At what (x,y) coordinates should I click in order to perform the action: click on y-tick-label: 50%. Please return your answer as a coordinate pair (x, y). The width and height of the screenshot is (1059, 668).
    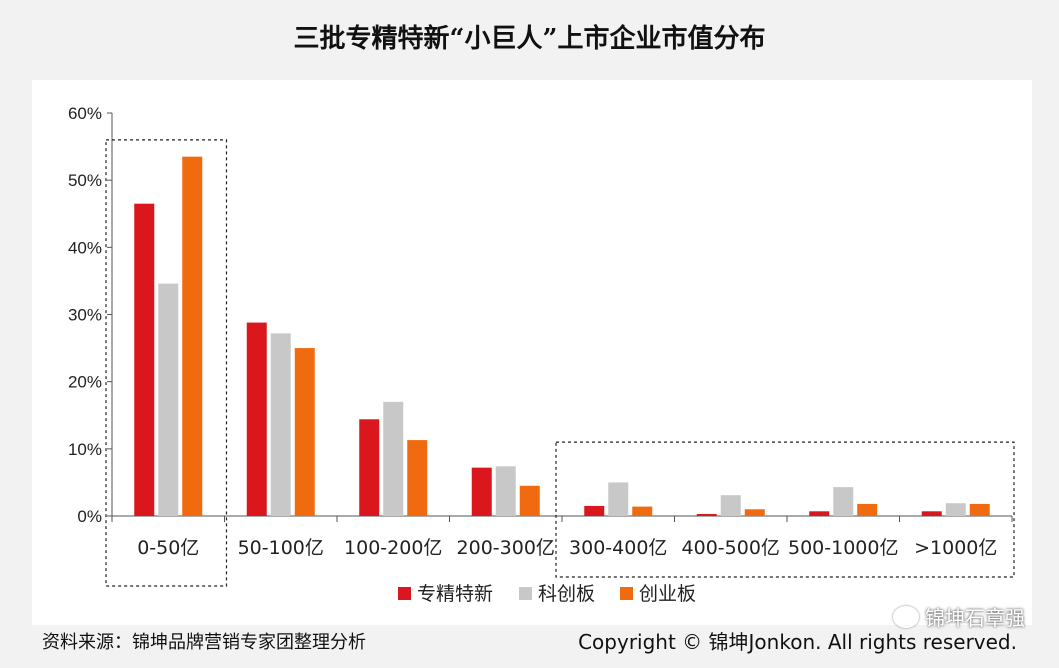
    Looking at the image, I should click on (85, 180).